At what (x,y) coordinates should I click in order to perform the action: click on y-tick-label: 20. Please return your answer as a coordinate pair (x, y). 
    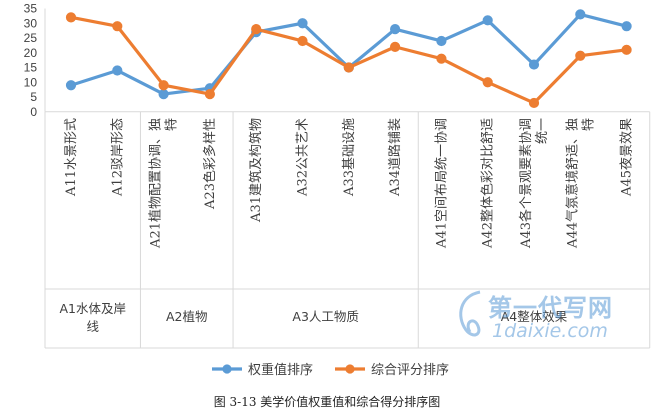
    Looking at the image, I should click on (31, 53).